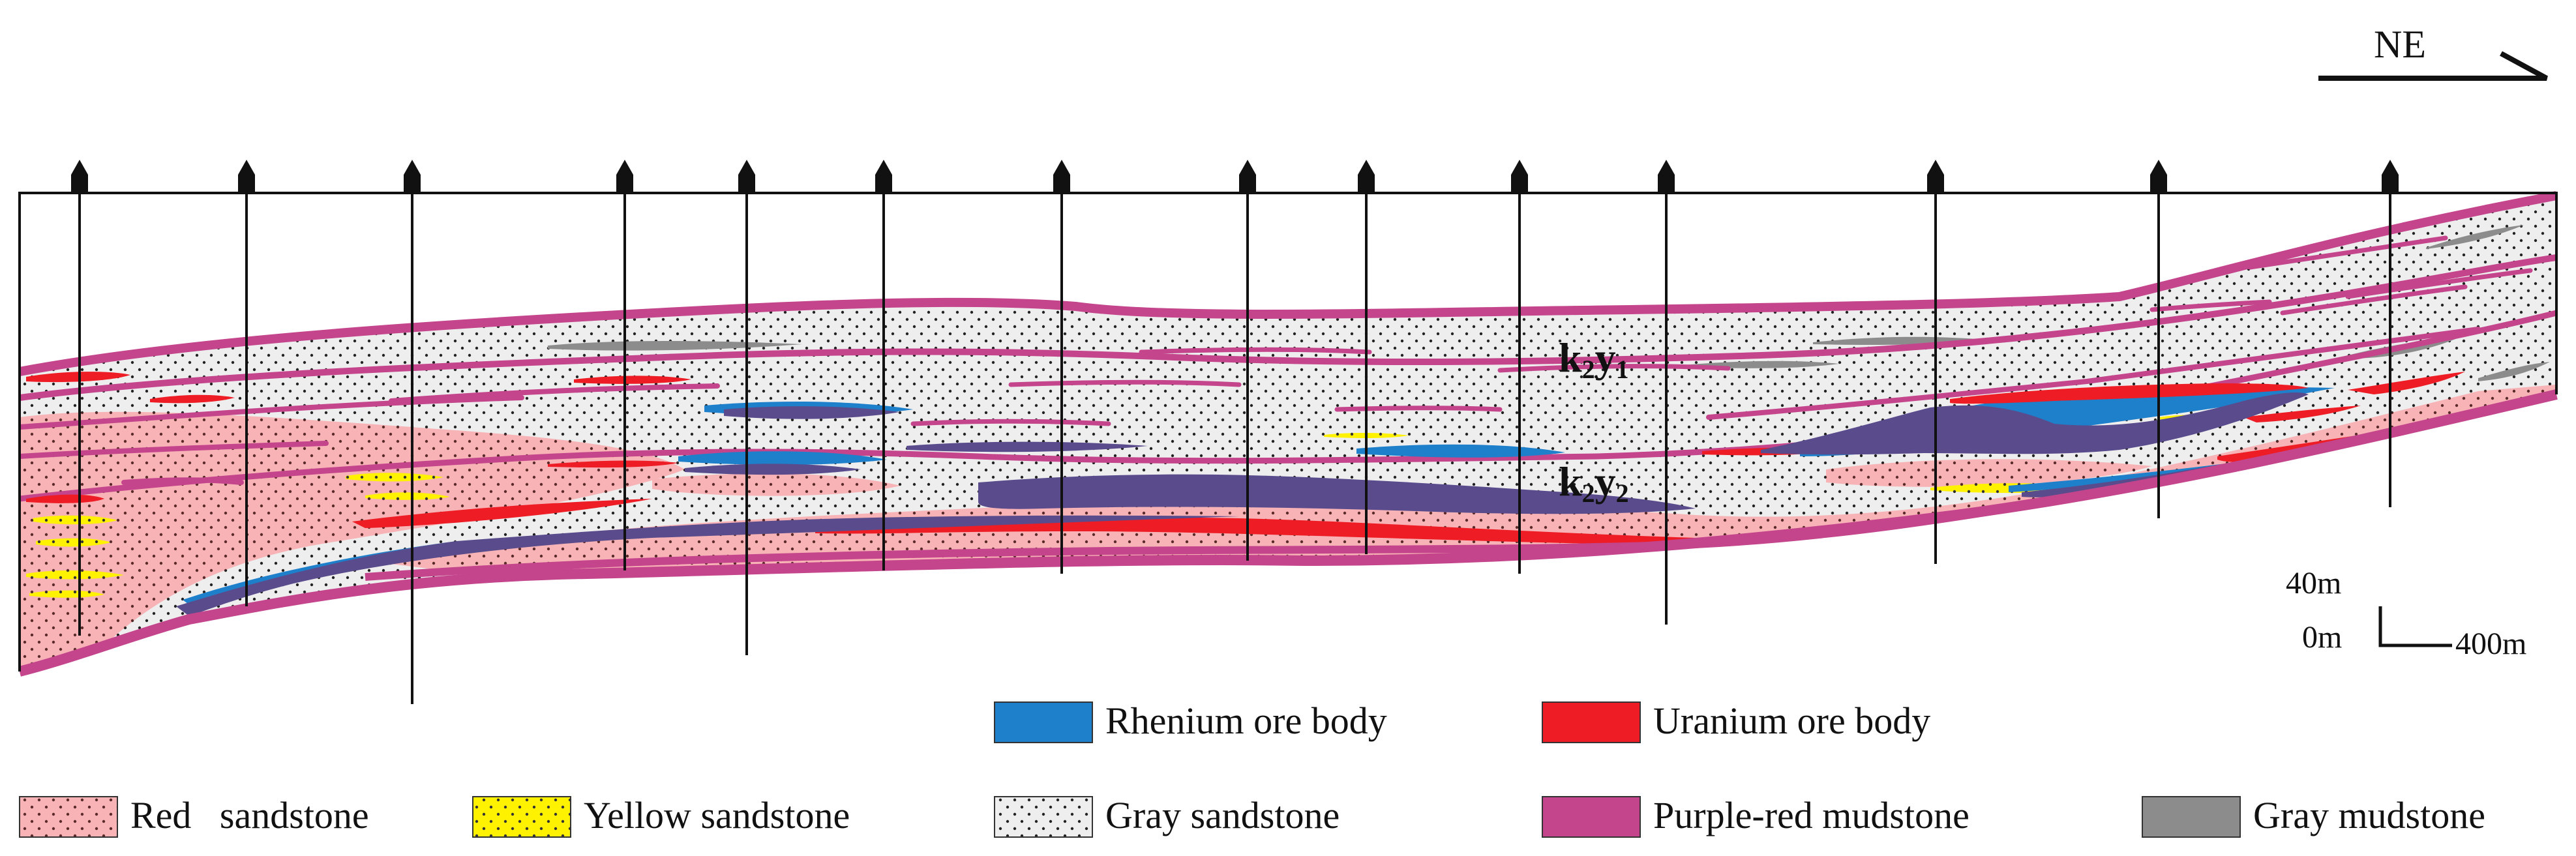 This screenshot has height=856, width=2576. I want to click on legend-label: Yellow sandstone, so click(717, 815).